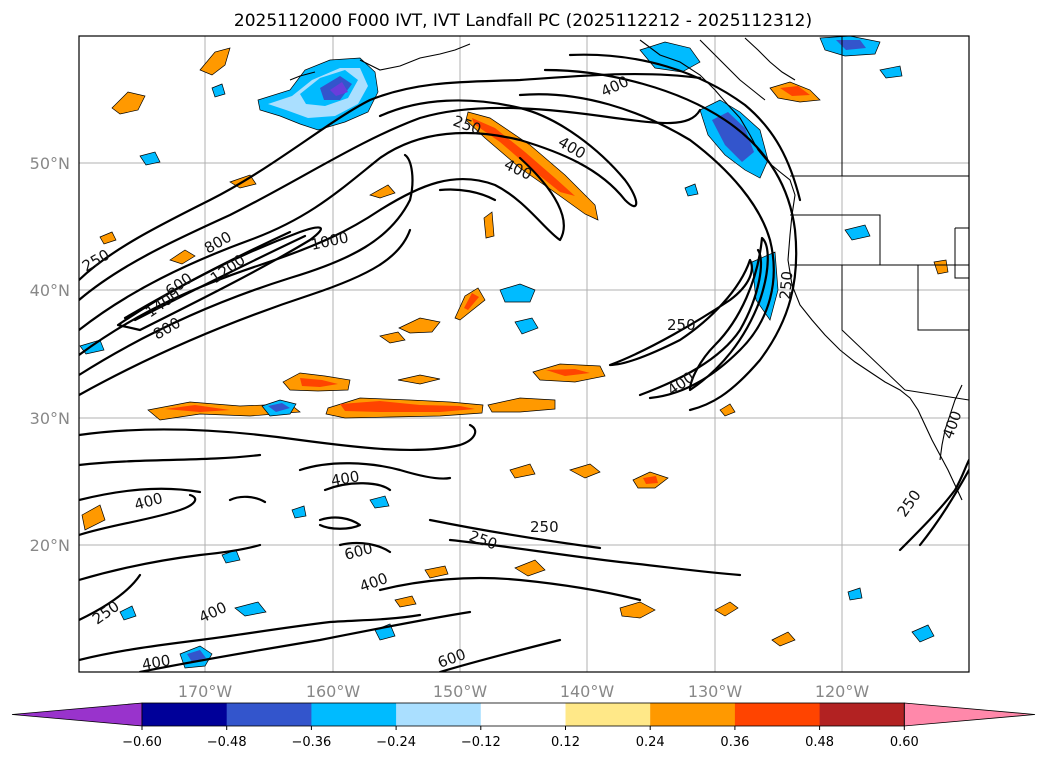 This screenshot has width=1047, height=765. What do you see at coordinates (904, 742) in the screenshot?
I see `colorbar-tick-label: 0.60` at bounding box center [904, 742].